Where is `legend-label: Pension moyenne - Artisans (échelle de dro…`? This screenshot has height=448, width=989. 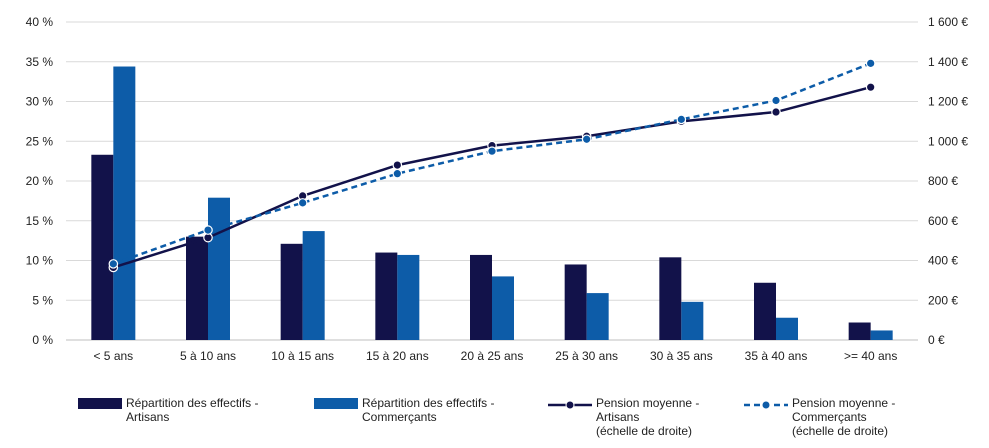
legend-label: Pension moyenne - Artisans (échelle de dro… is located at coordinates (647, 417).